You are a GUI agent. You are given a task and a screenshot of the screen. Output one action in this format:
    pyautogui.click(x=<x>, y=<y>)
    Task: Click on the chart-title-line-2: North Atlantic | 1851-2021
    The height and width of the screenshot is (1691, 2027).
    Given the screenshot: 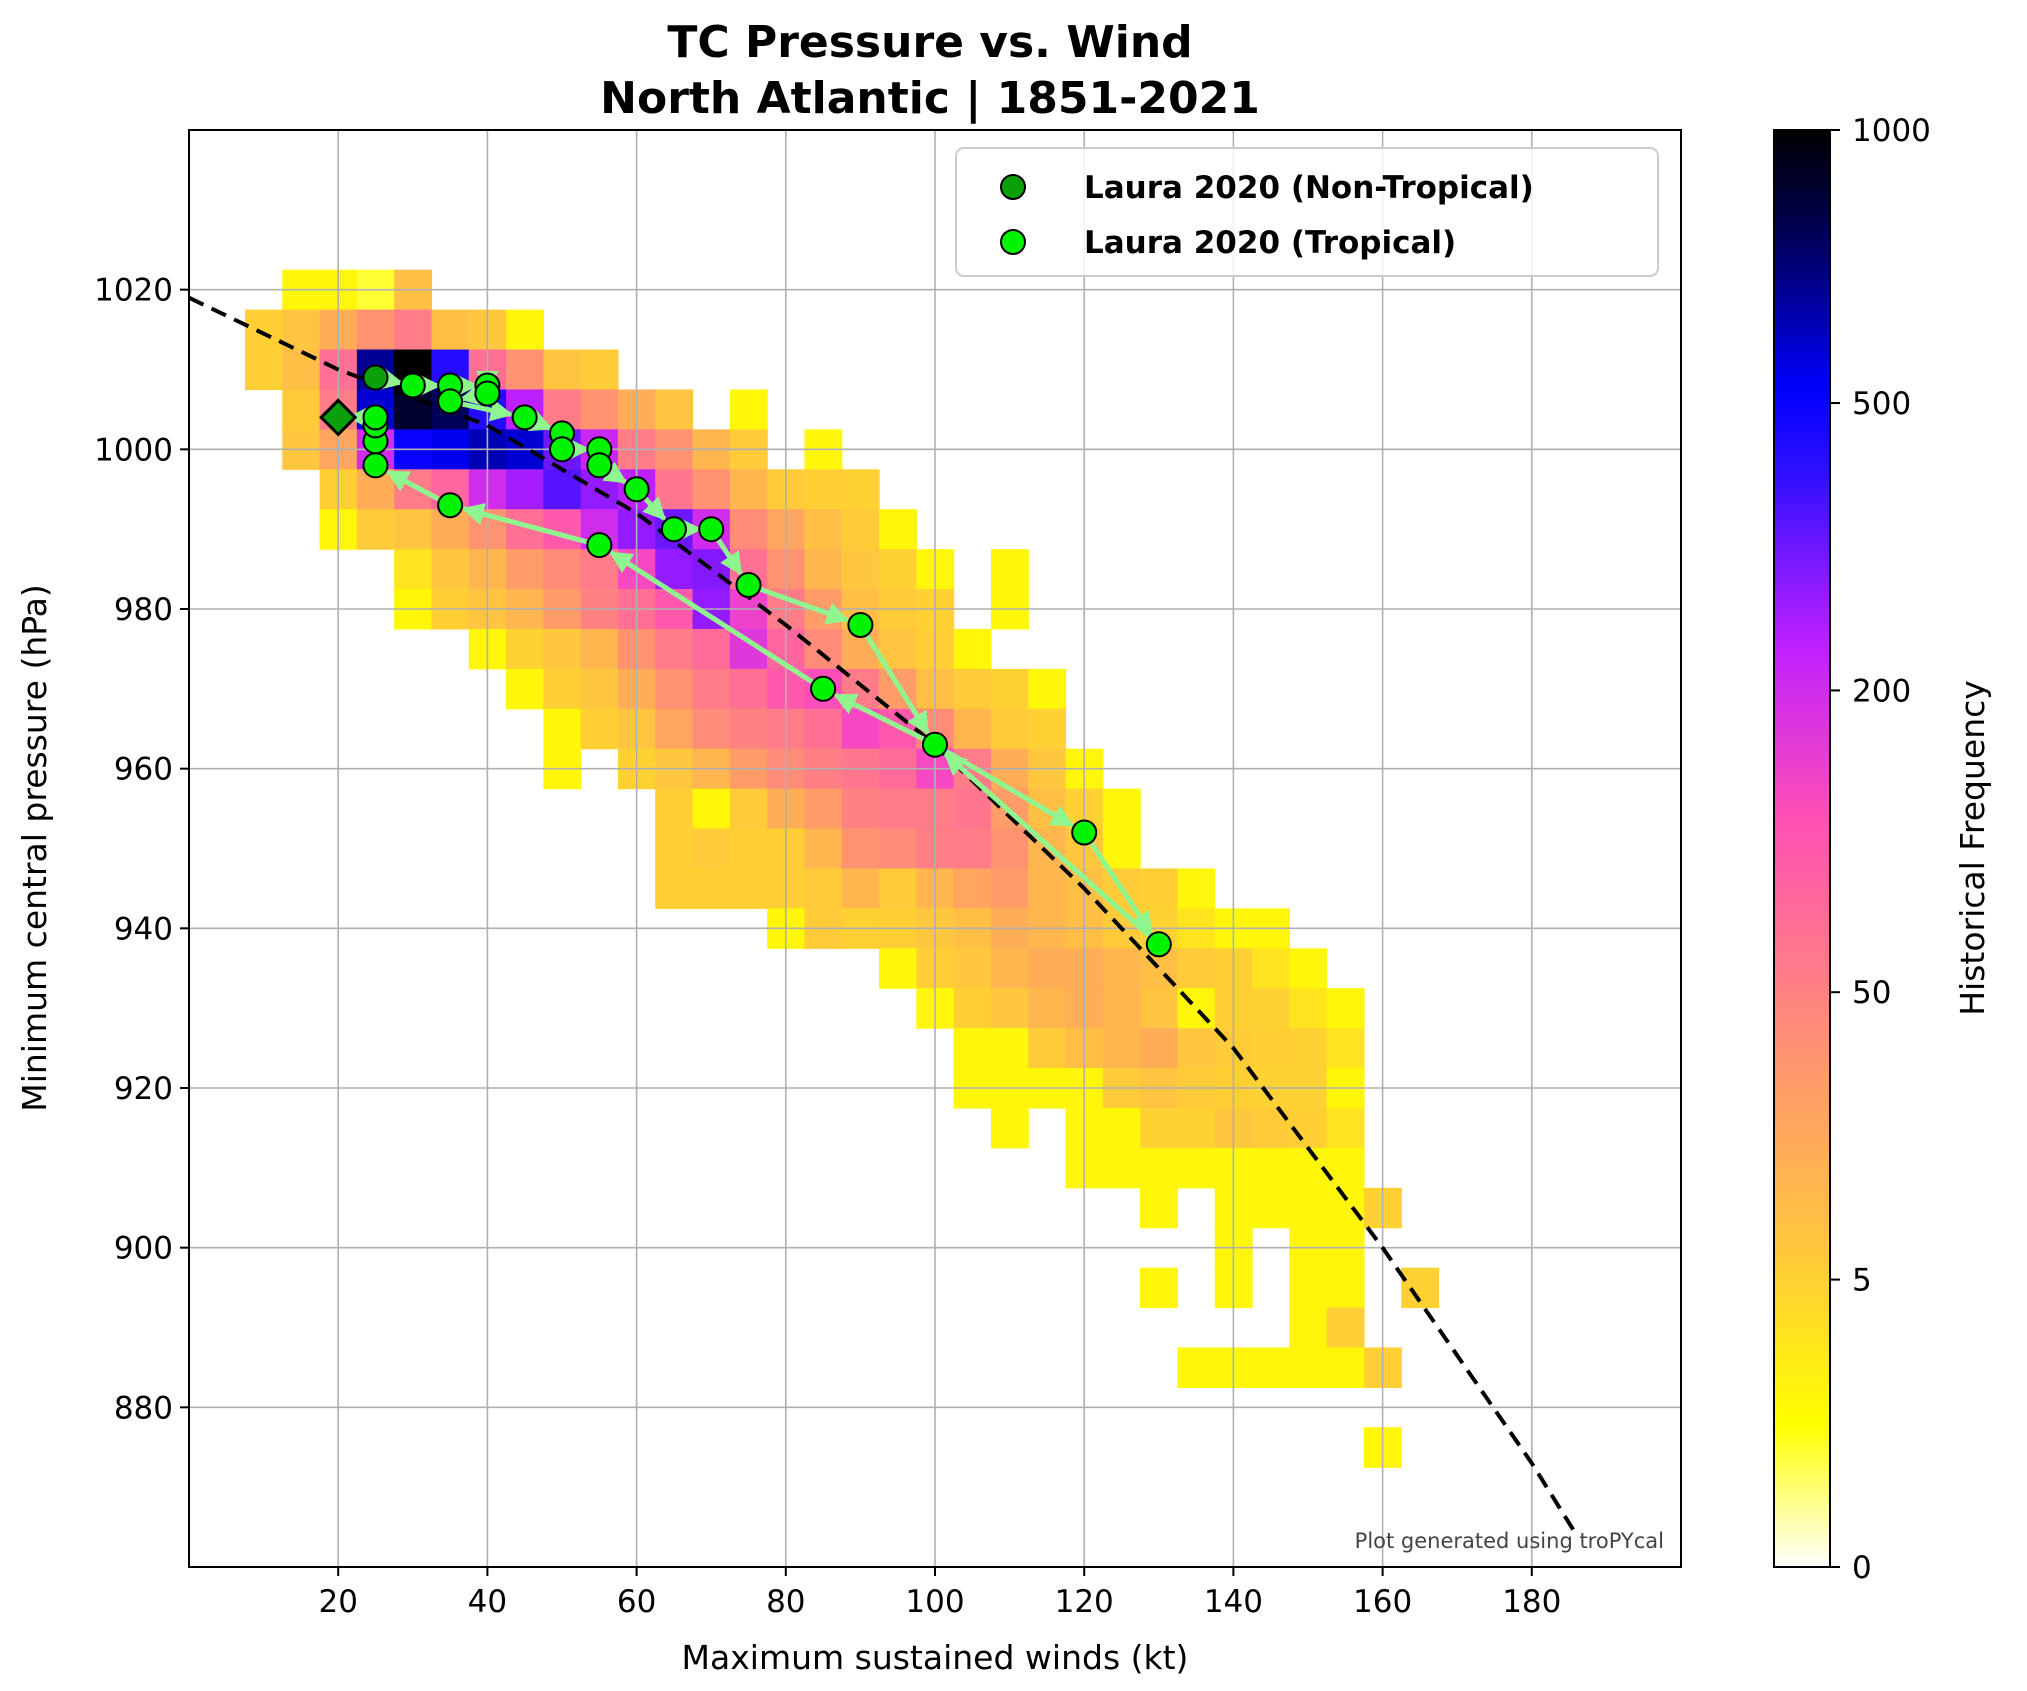 What is the action you would take?
    pyautogui.click(x=930, y=98)
    